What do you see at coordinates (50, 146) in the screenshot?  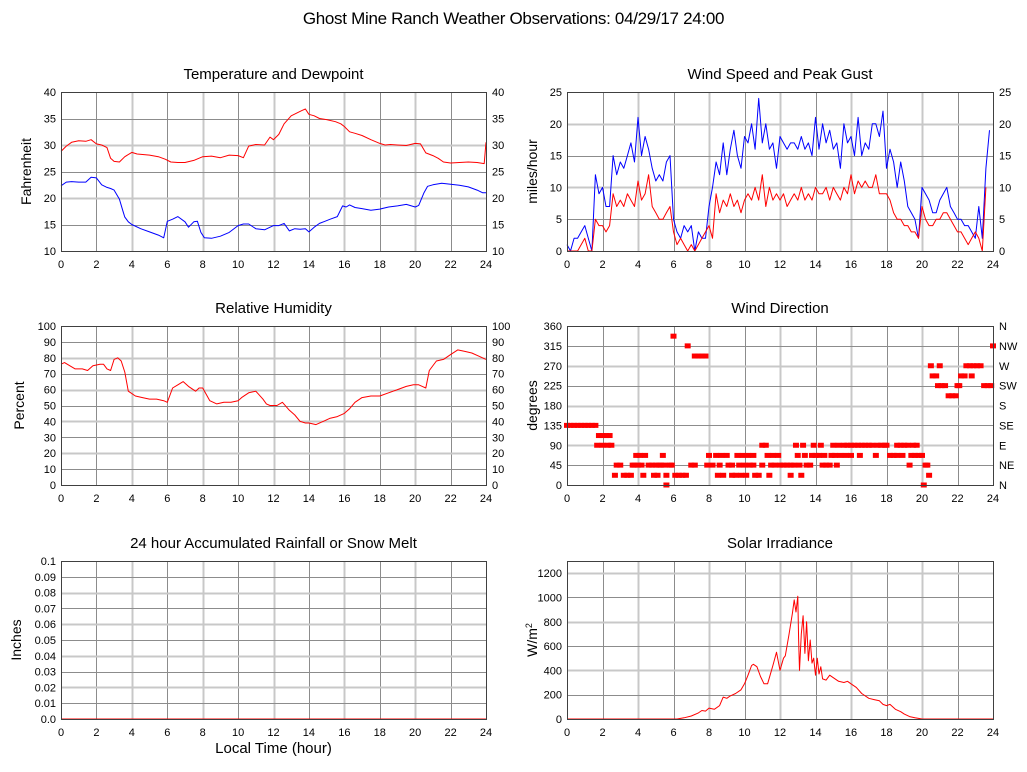 I see `y-tick-label: 30` at bounding box center [50, 146].